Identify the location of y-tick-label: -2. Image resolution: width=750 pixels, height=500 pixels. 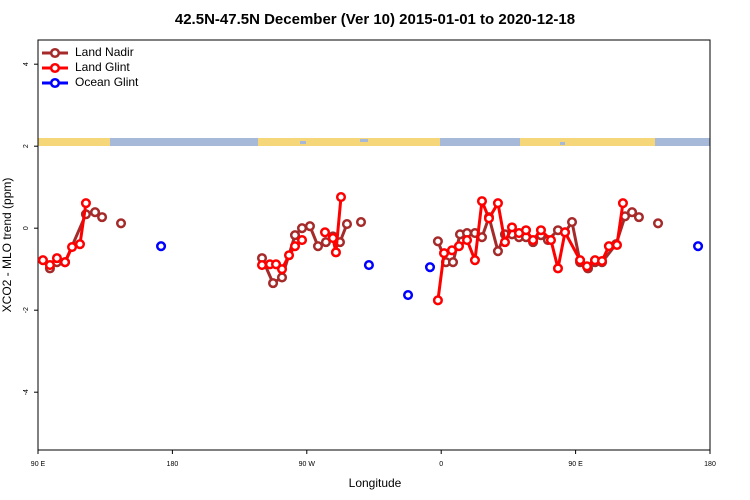
(26, 310).